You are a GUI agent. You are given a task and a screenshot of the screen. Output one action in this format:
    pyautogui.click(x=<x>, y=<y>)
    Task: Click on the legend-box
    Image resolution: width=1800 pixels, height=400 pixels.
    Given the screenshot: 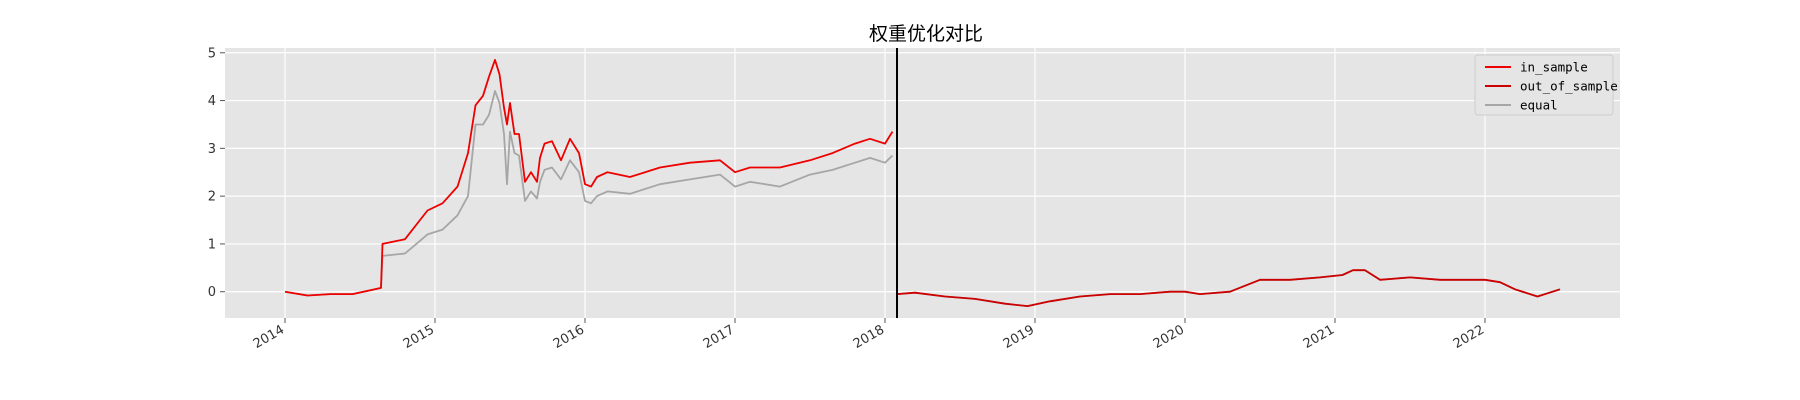 What is the action you would take?
    pyautogui.click(x=1544, y=85)
    